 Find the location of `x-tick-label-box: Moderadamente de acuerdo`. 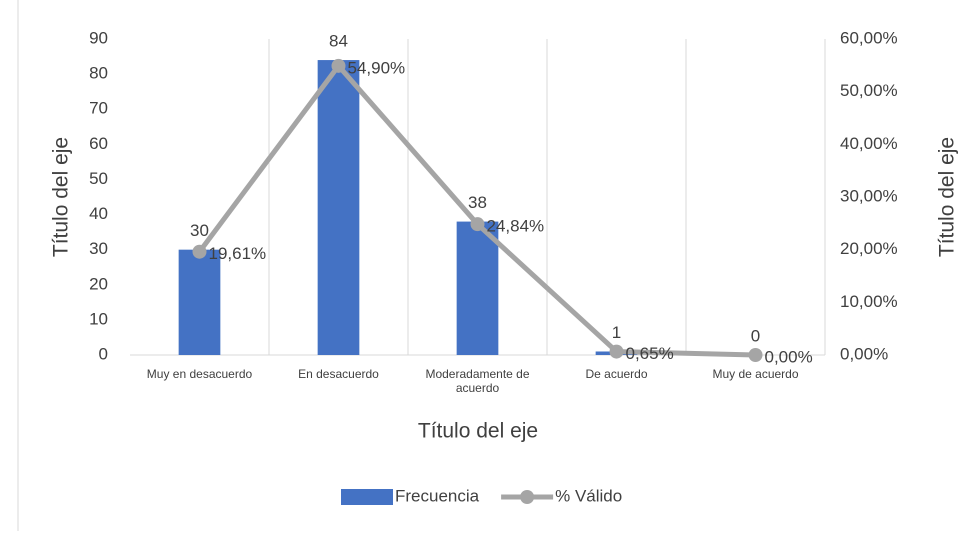

x-tick-label-box: Moderadamente de acuerdo is located at coordinates (477, 381).